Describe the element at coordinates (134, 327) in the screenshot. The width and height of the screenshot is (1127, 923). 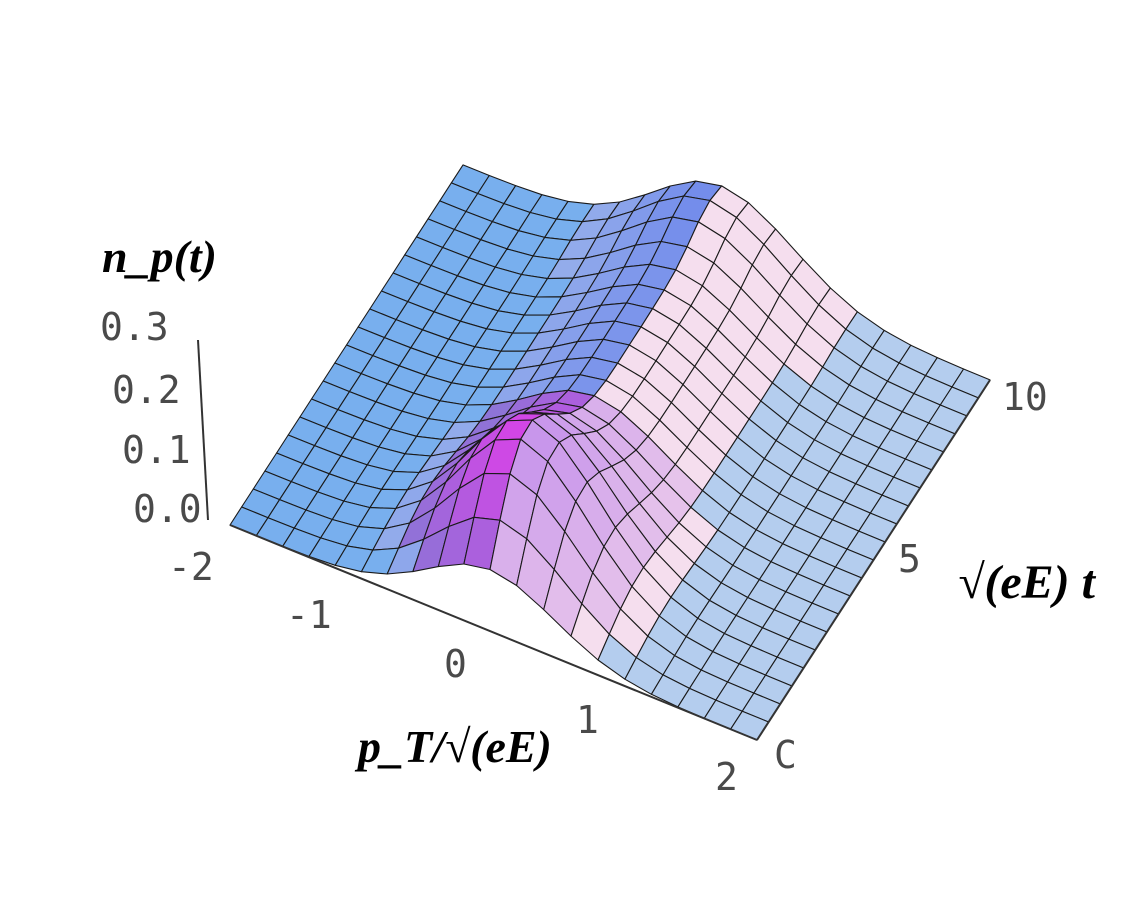
I see `z-tick-label: 0.3` at that location.